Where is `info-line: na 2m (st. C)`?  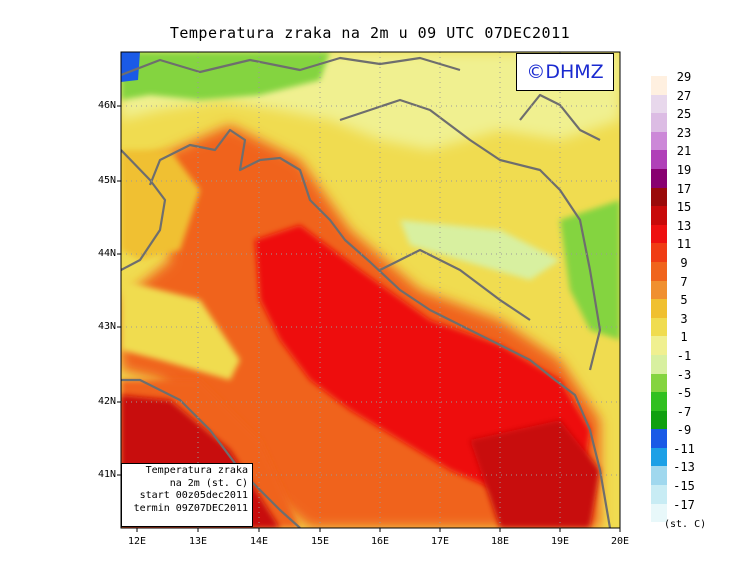 info-line: na 2m (st. C) is located at coordinates (208, 483).